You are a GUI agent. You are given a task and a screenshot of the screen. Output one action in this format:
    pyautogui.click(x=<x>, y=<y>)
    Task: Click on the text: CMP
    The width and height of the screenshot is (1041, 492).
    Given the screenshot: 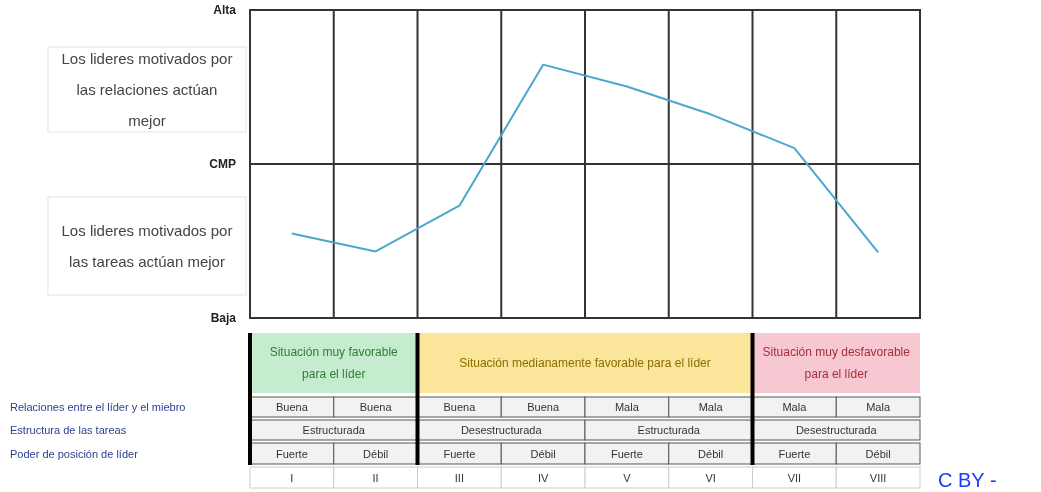 What is the action you would take?
    pyautogui.click(x=222, y=164)
    